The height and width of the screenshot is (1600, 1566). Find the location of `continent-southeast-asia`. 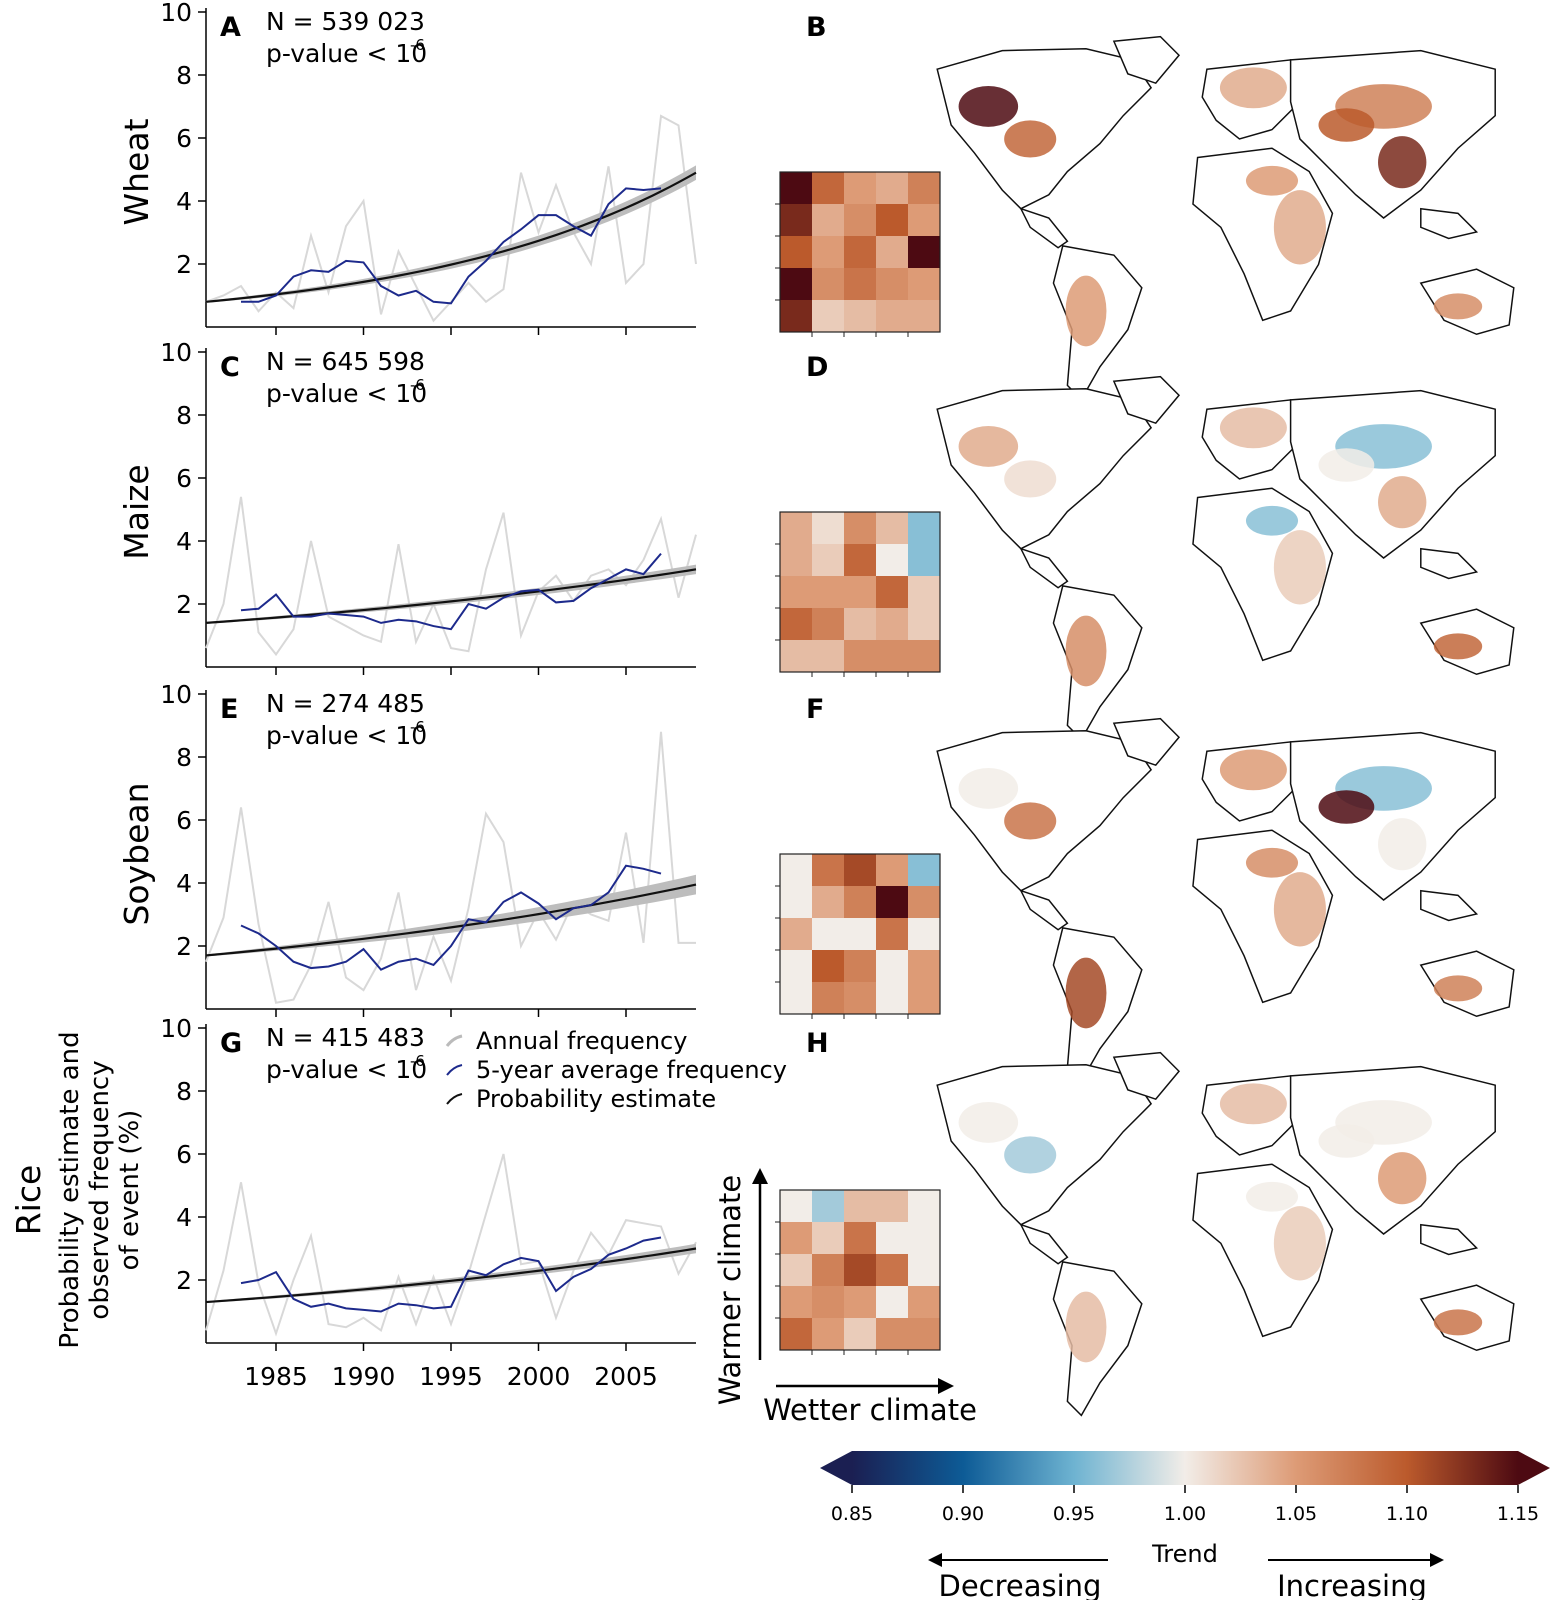

continent-southeast-asia is located at coordinates (1449, 1239).